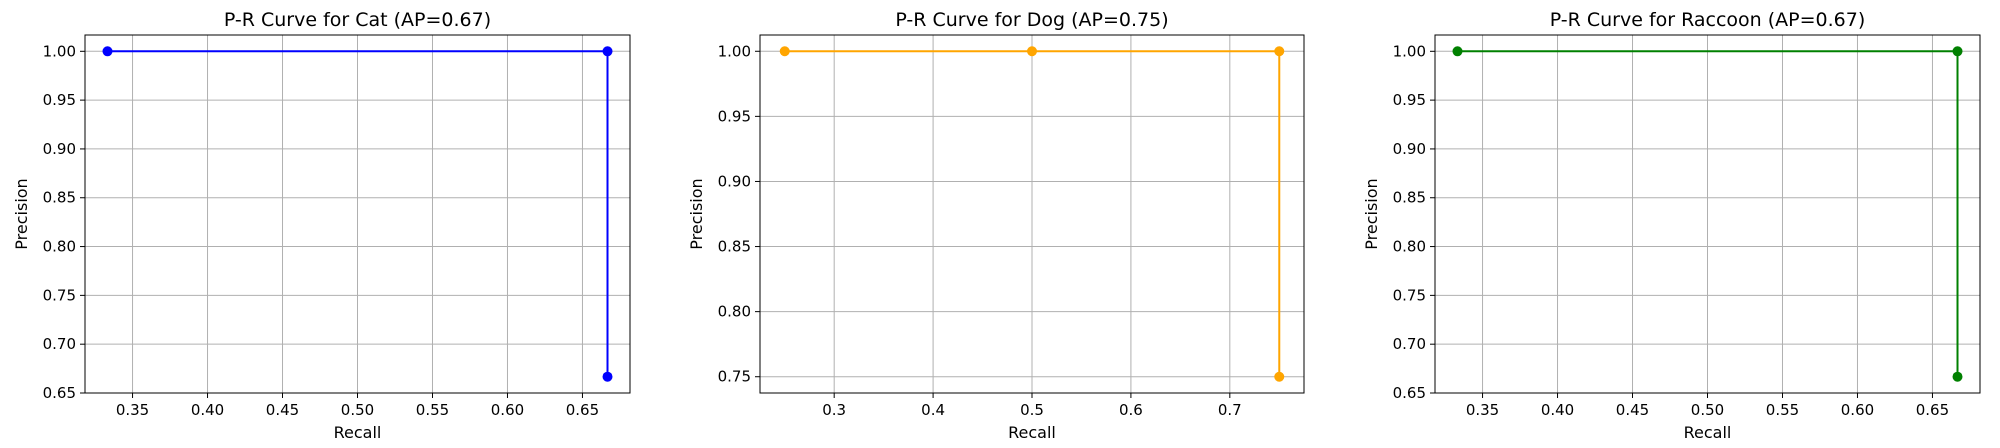  Describe the element at coordinates (933, 410) in the screenshot. I see `x-tick-label: 0.4` at that location.